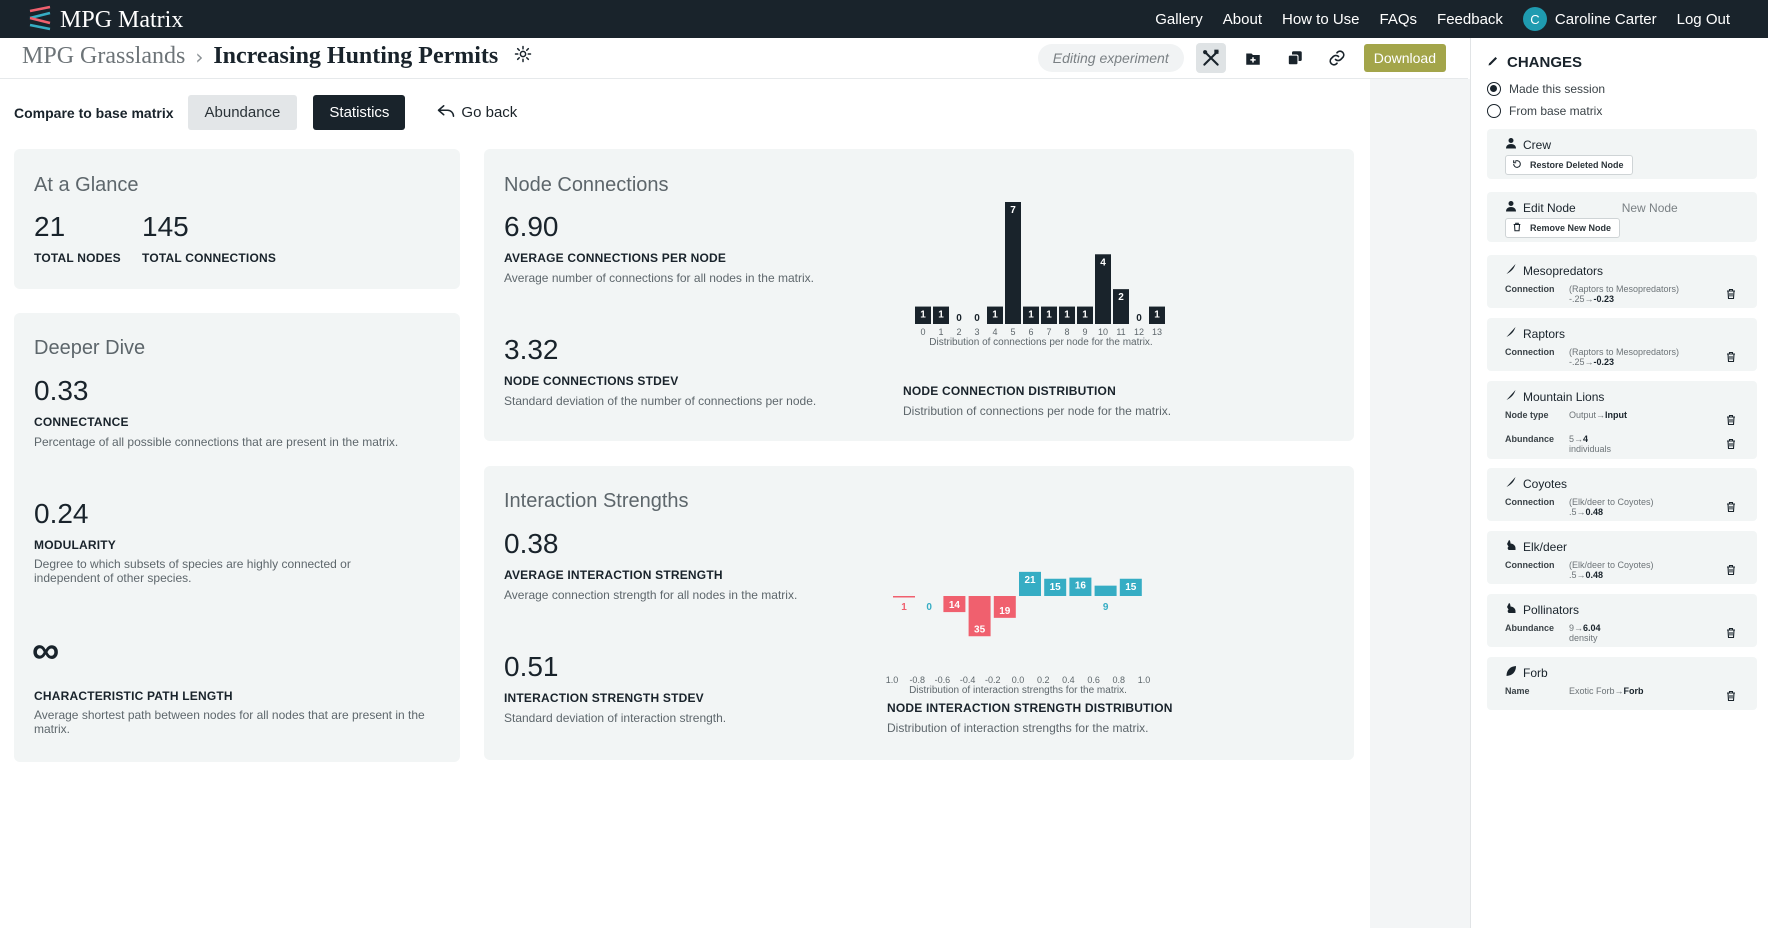  What do you see at coordinates (1703, 19) in the screenshot?
I see `logout-link: Log Out` at bounding box center [1703, 19].